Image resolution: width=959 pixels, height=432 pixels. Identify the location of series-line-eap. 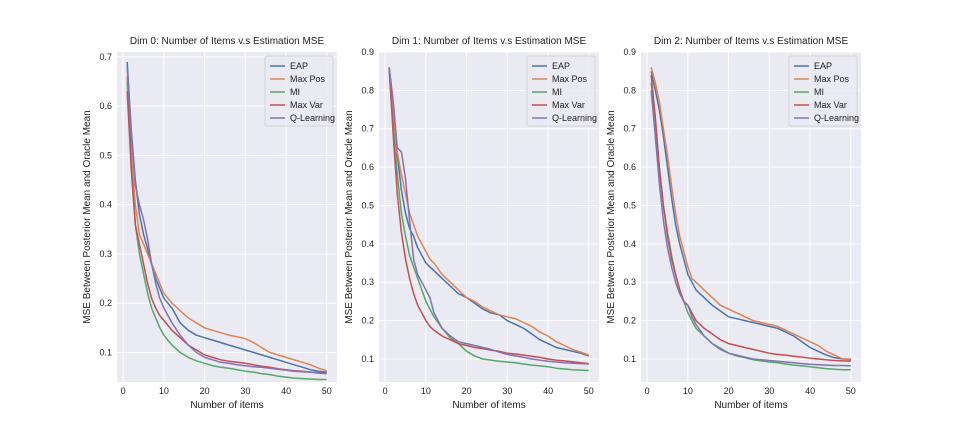
(750, 216).